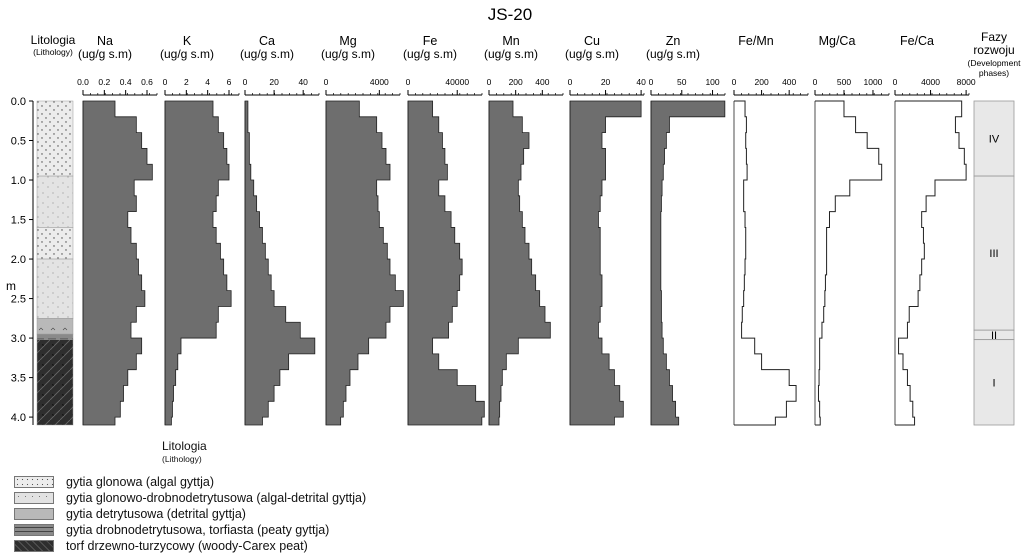  Describe the element at coordinates (446, 263) in the screenshot. I see `panel-profile-fe` at that location.